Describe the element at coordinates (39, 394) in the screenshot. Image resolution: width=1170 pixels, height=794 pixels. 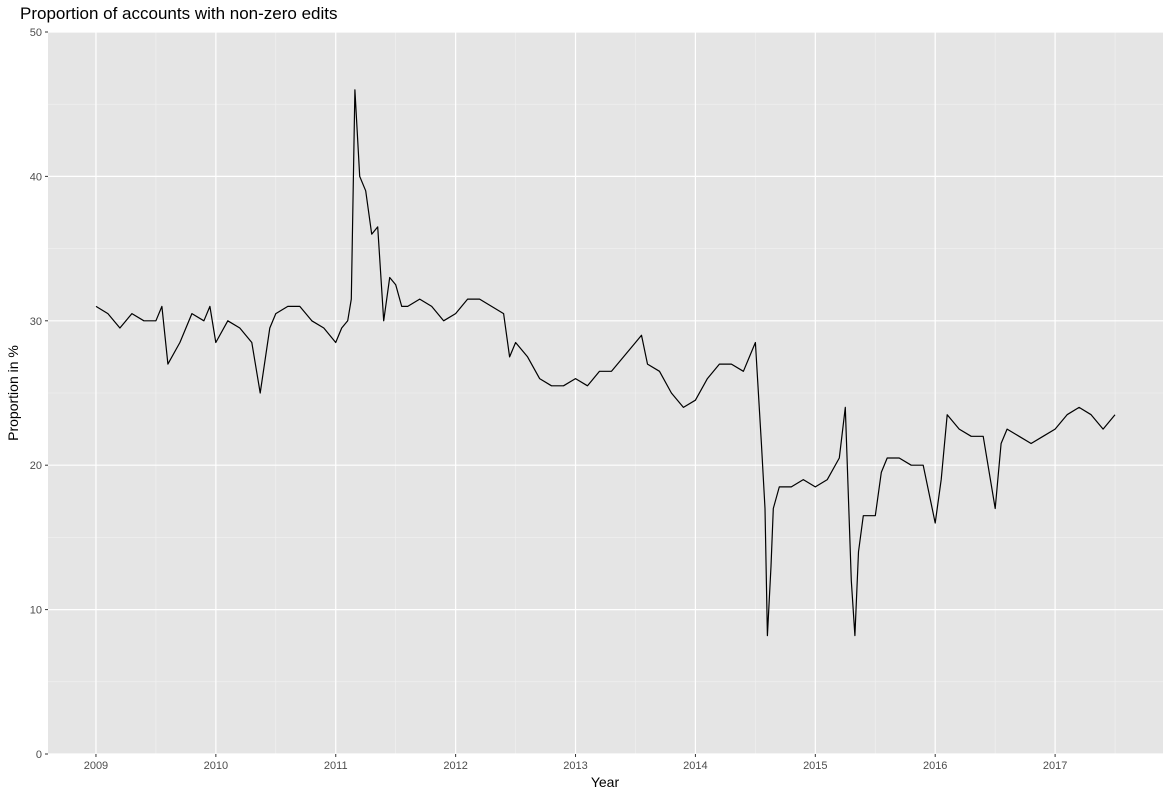
I see `y-axis: 0 10 20 30 40 50` at that location.